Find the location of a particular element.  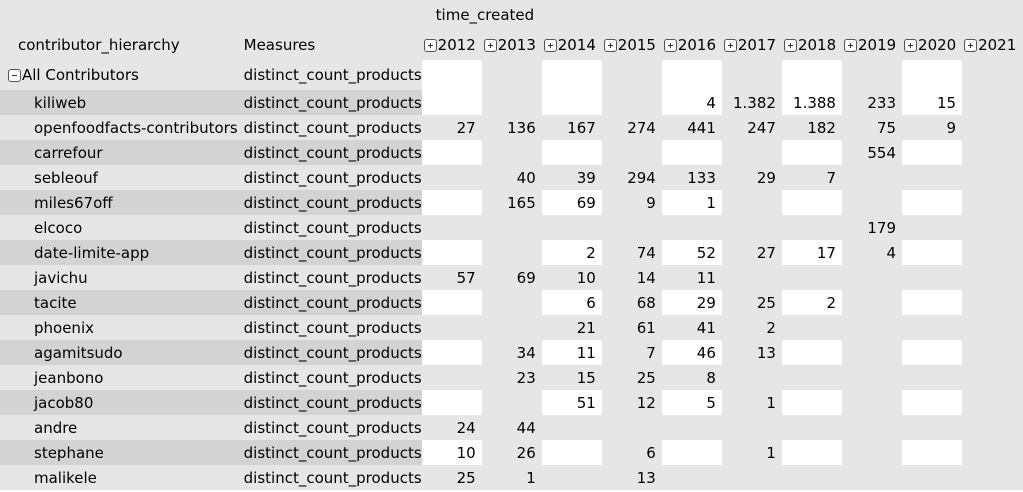

value-cell: 69 is located at coordinates (511, 277).